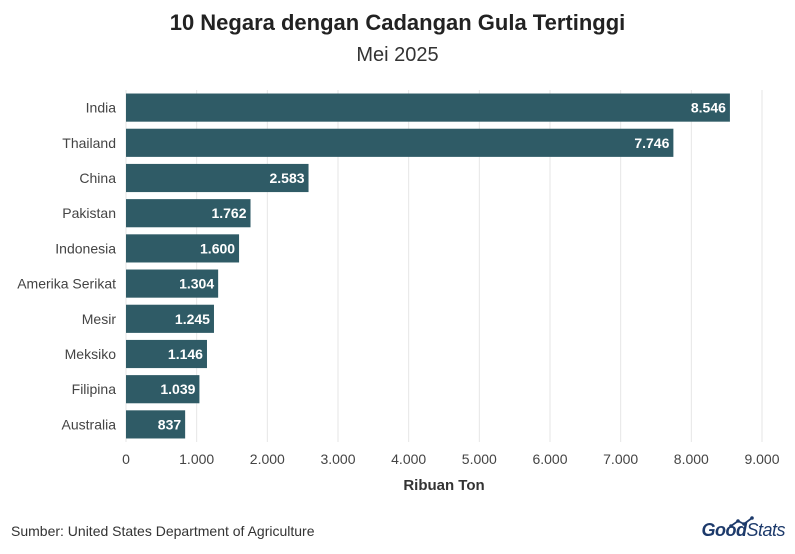 The image size is (795, 554). I want to click on category-label: Indonesia, so click(85, 248).